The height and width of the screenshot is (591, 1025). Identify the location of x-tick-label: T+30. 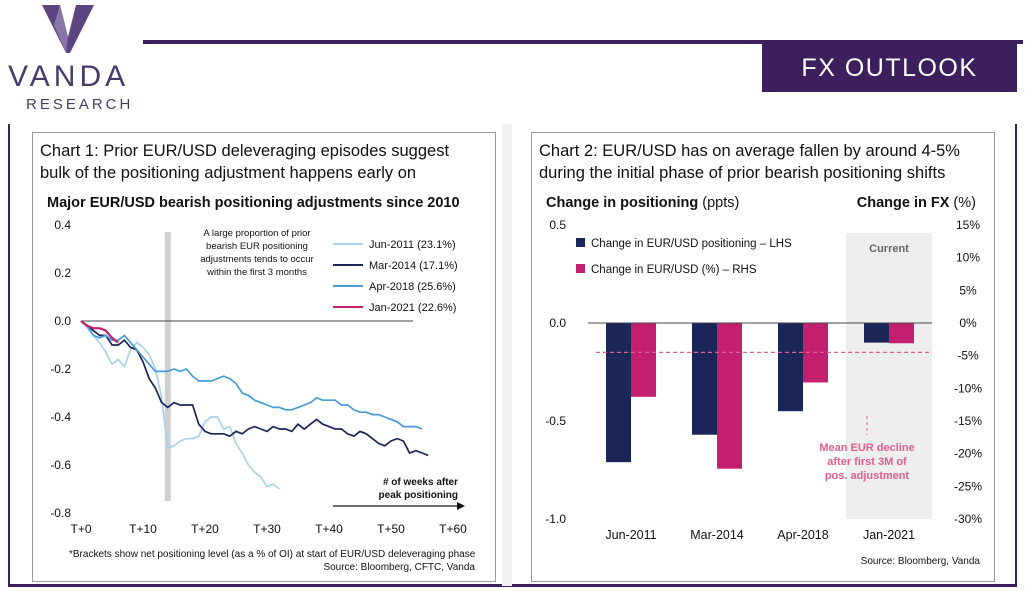
(267, 529).